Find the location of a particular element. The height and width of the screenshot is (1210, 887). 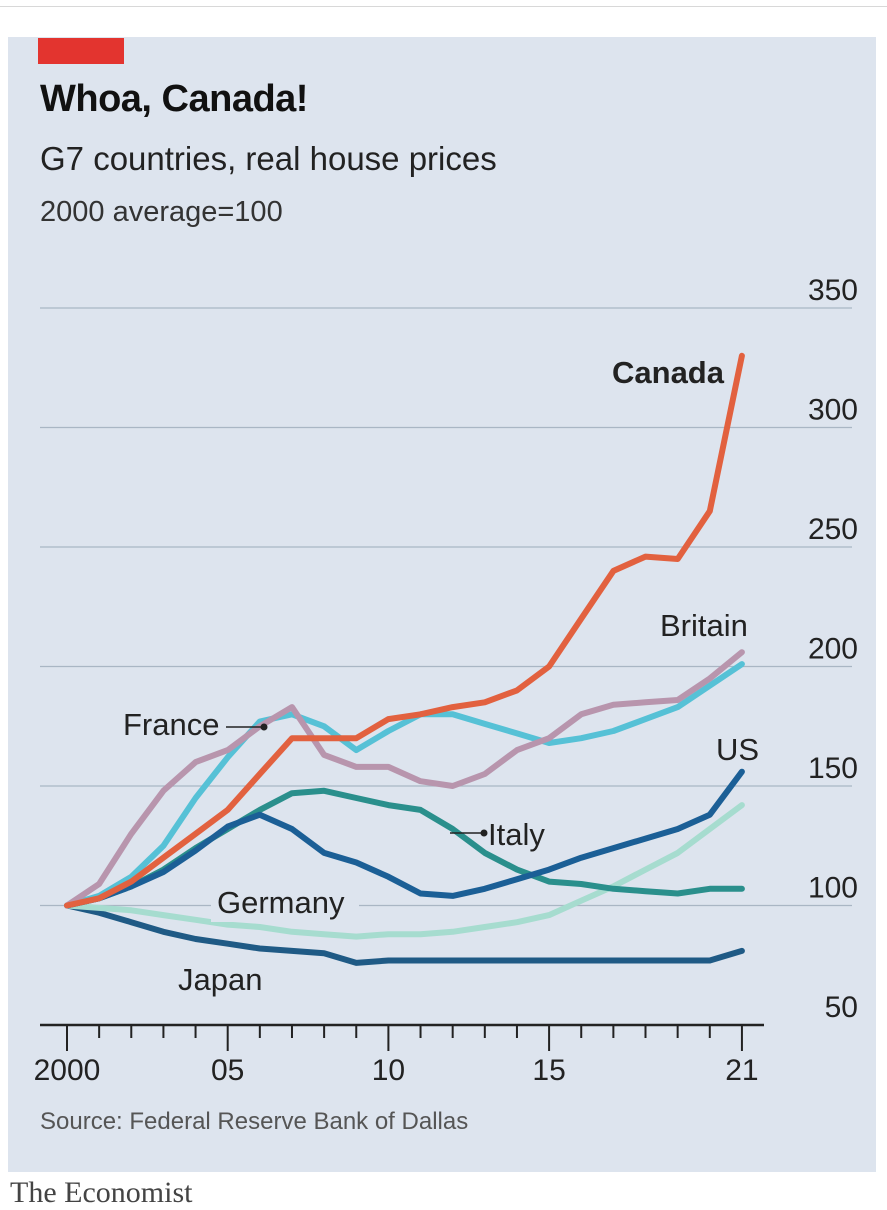

label-background is located at coordinates (285, 902).